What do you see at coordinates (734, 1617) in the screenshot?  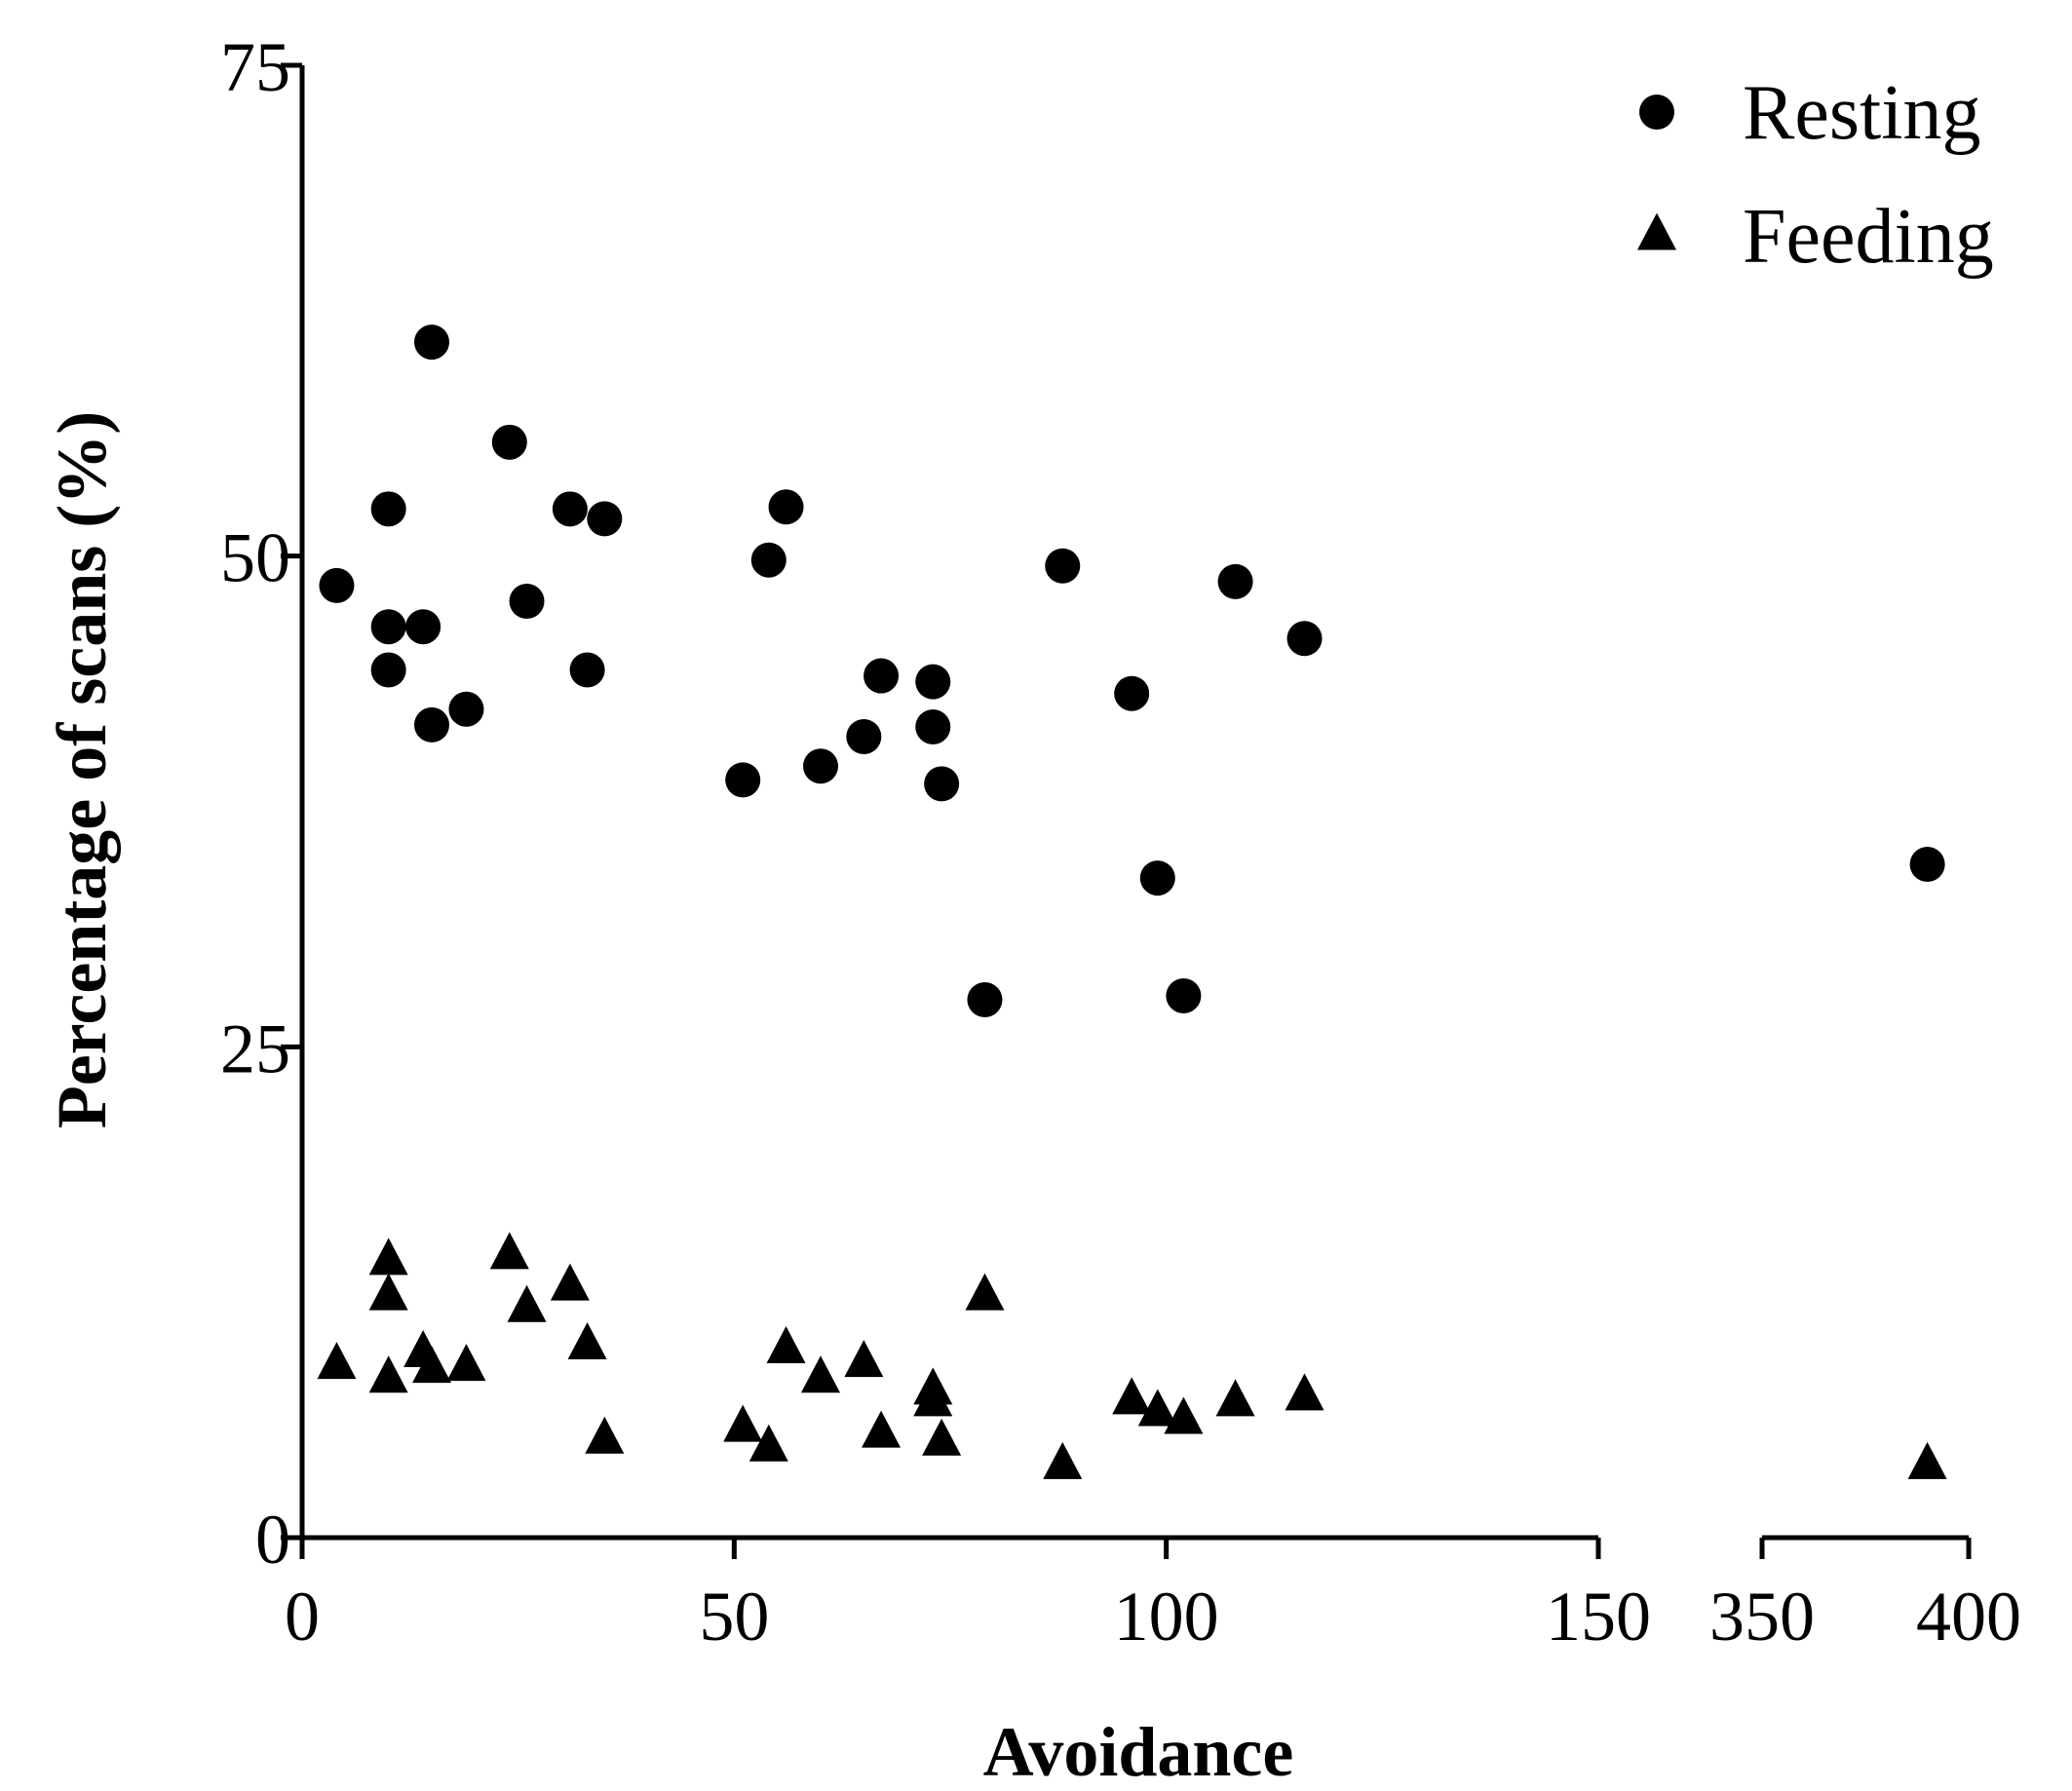 I see `x-tick-label: 50` at bounding box center [734, 1617].